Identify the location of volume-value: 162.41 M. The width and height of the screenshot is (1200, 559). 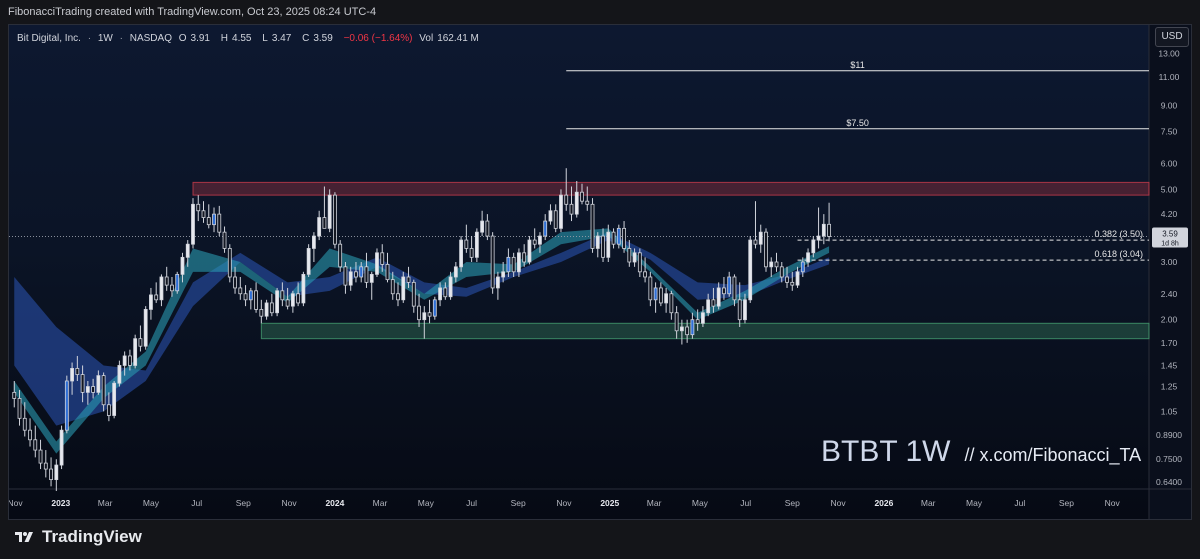
(458, 38).